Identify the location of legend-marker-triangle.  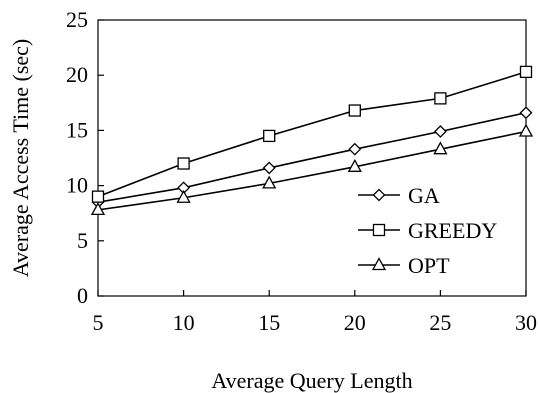
(379, 264).